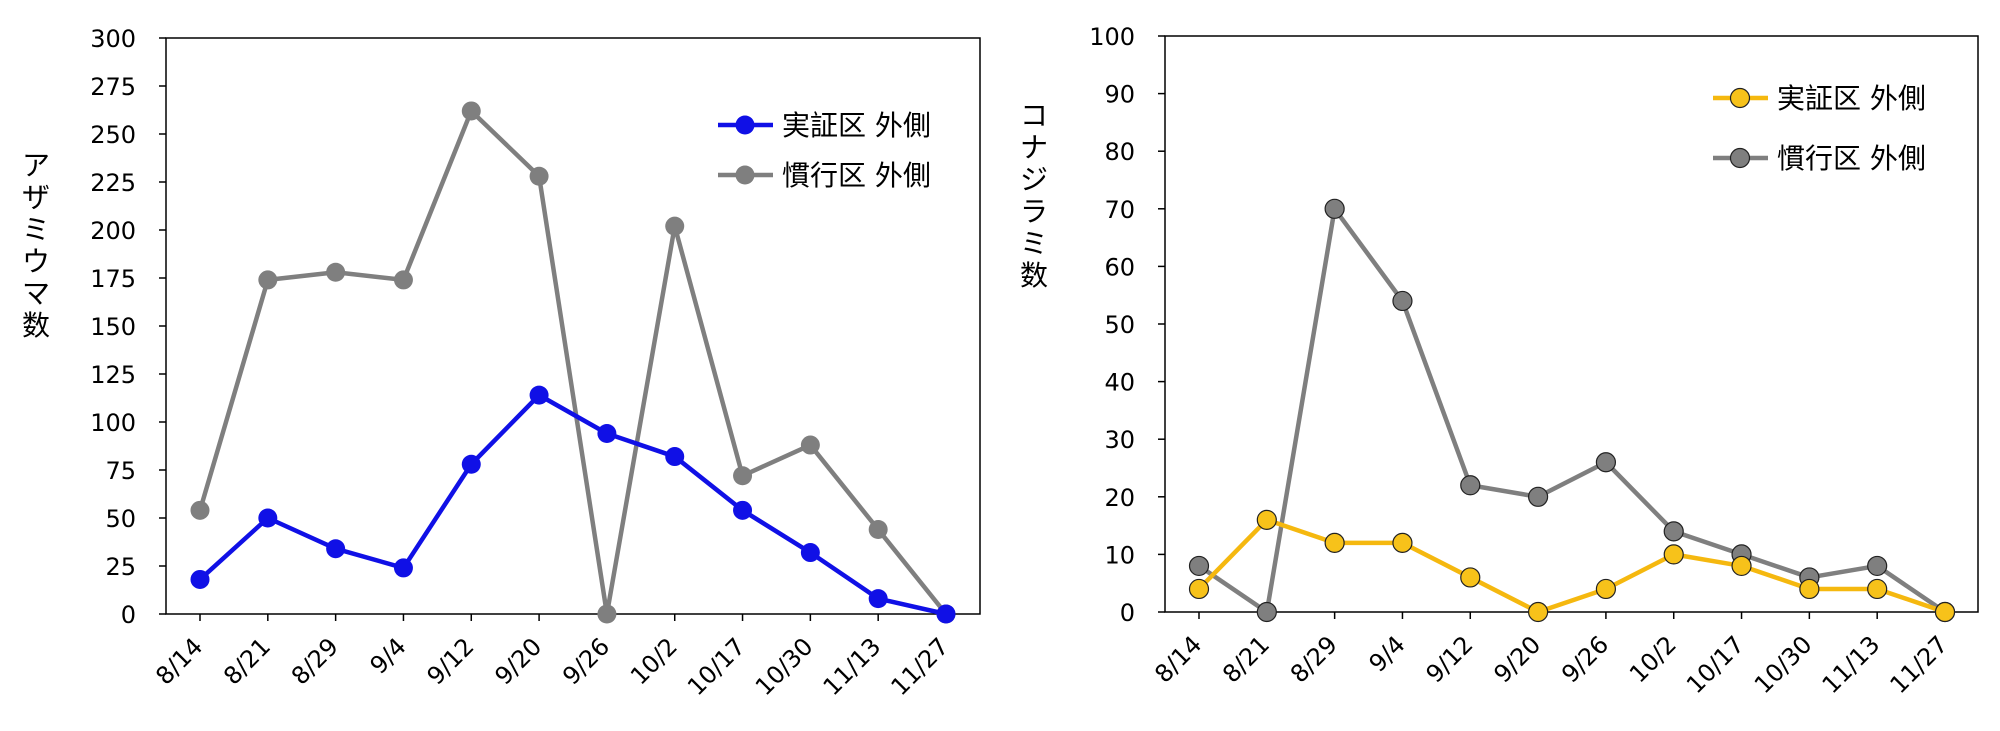 This screenshot has width=2000, height=731. Describe the element at coordinates (1517, 659) in the screenshot. I see `x-tick-label: 9/20` at that location.